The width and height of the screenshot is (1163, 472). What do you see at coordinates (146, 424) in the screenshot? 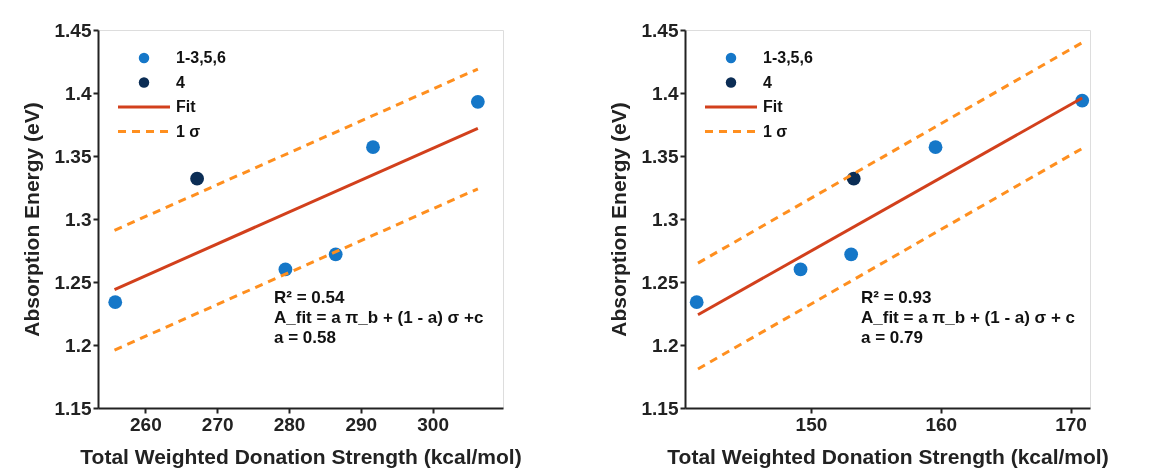
I see `x-tick-label: 260` at bounding box center [146, 424].